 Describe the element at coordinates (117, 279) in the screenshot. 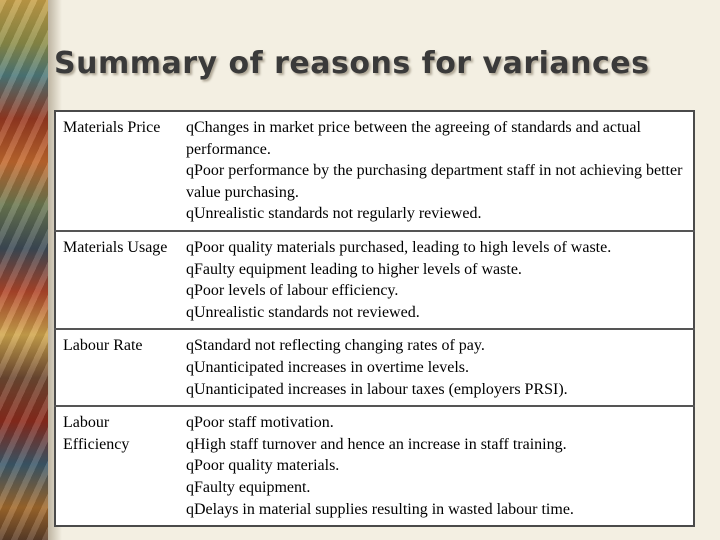

I see `row-label: Materials Usage` at that location.